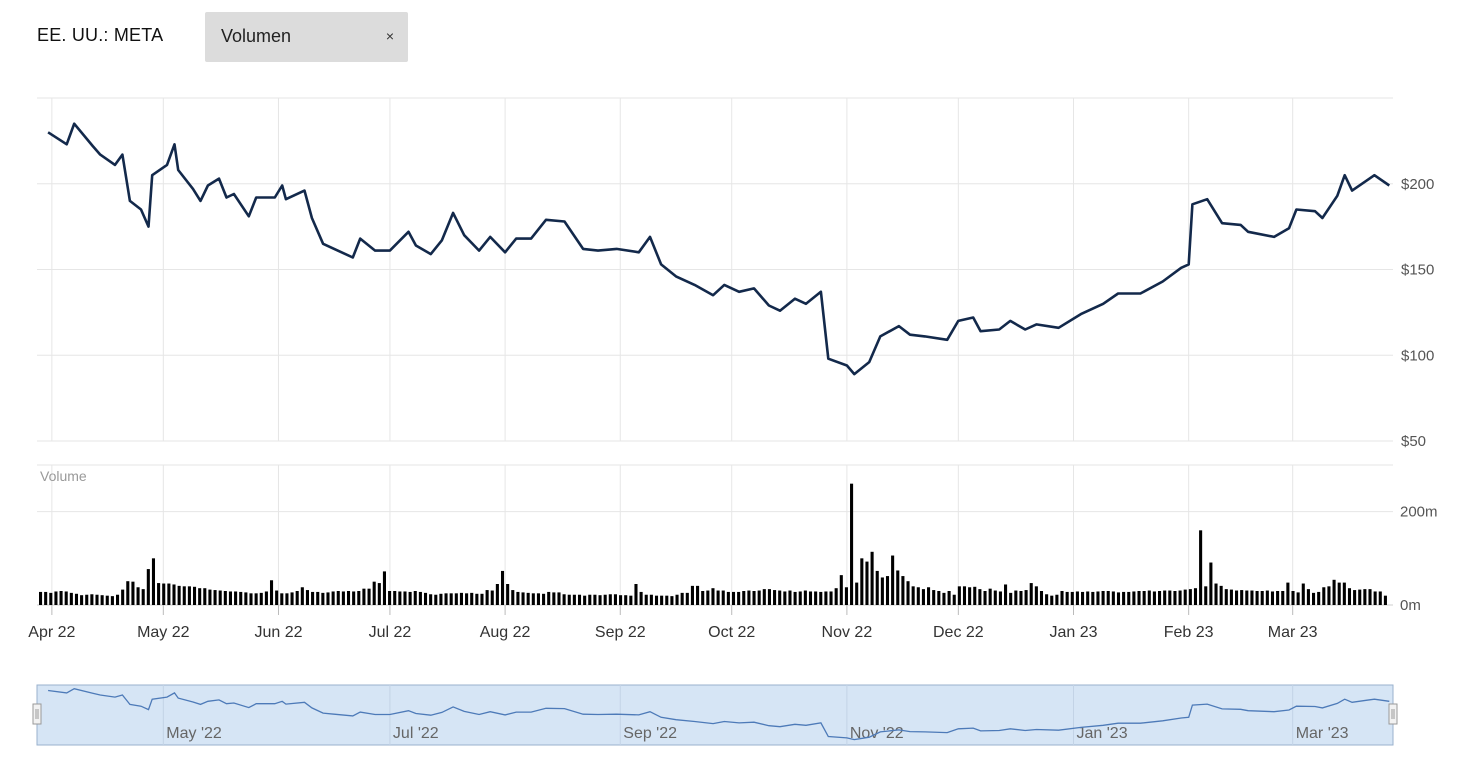 The height and width of the screenshot is (760, 1471). What do you see at coordinates (1410, 605) in the screenshot?
I see `volume-axis-label: 0m` at bounding box center [1410, 605].